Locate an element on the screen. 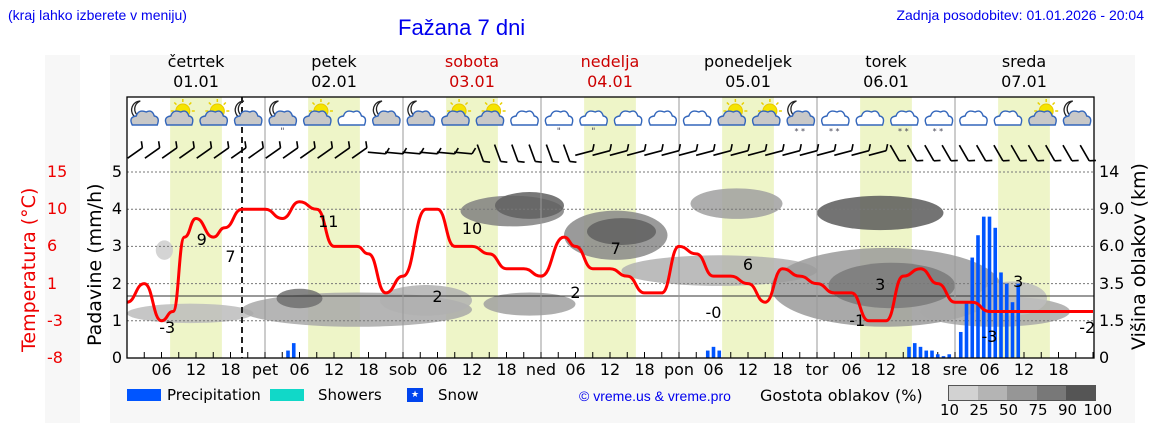 The width and height of the screenshot is (1152, 443). weather-icons-row: " " " * * * * * * * * is located at coordinates (611, 118).